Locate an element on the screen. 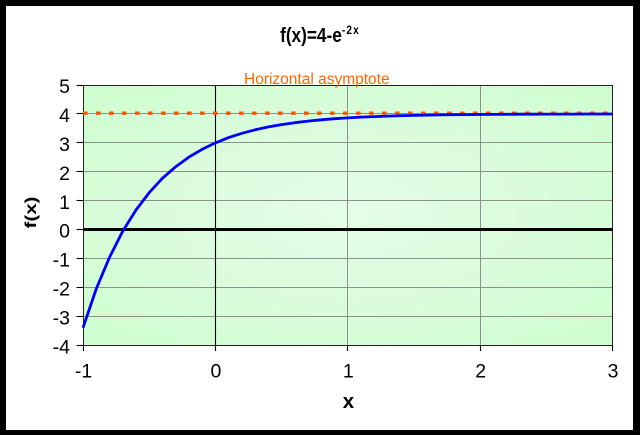  svg-text: -3 is located at coordinates (61, 319).